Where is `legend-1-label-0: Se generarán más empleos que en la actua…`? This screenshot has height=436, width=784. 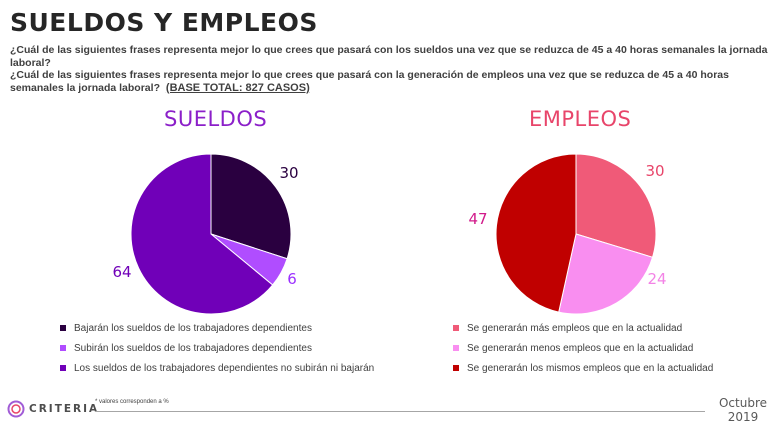 legend-1-label-0: Se generarán más empleos que en la actua… is located at coordinates (575, 328).